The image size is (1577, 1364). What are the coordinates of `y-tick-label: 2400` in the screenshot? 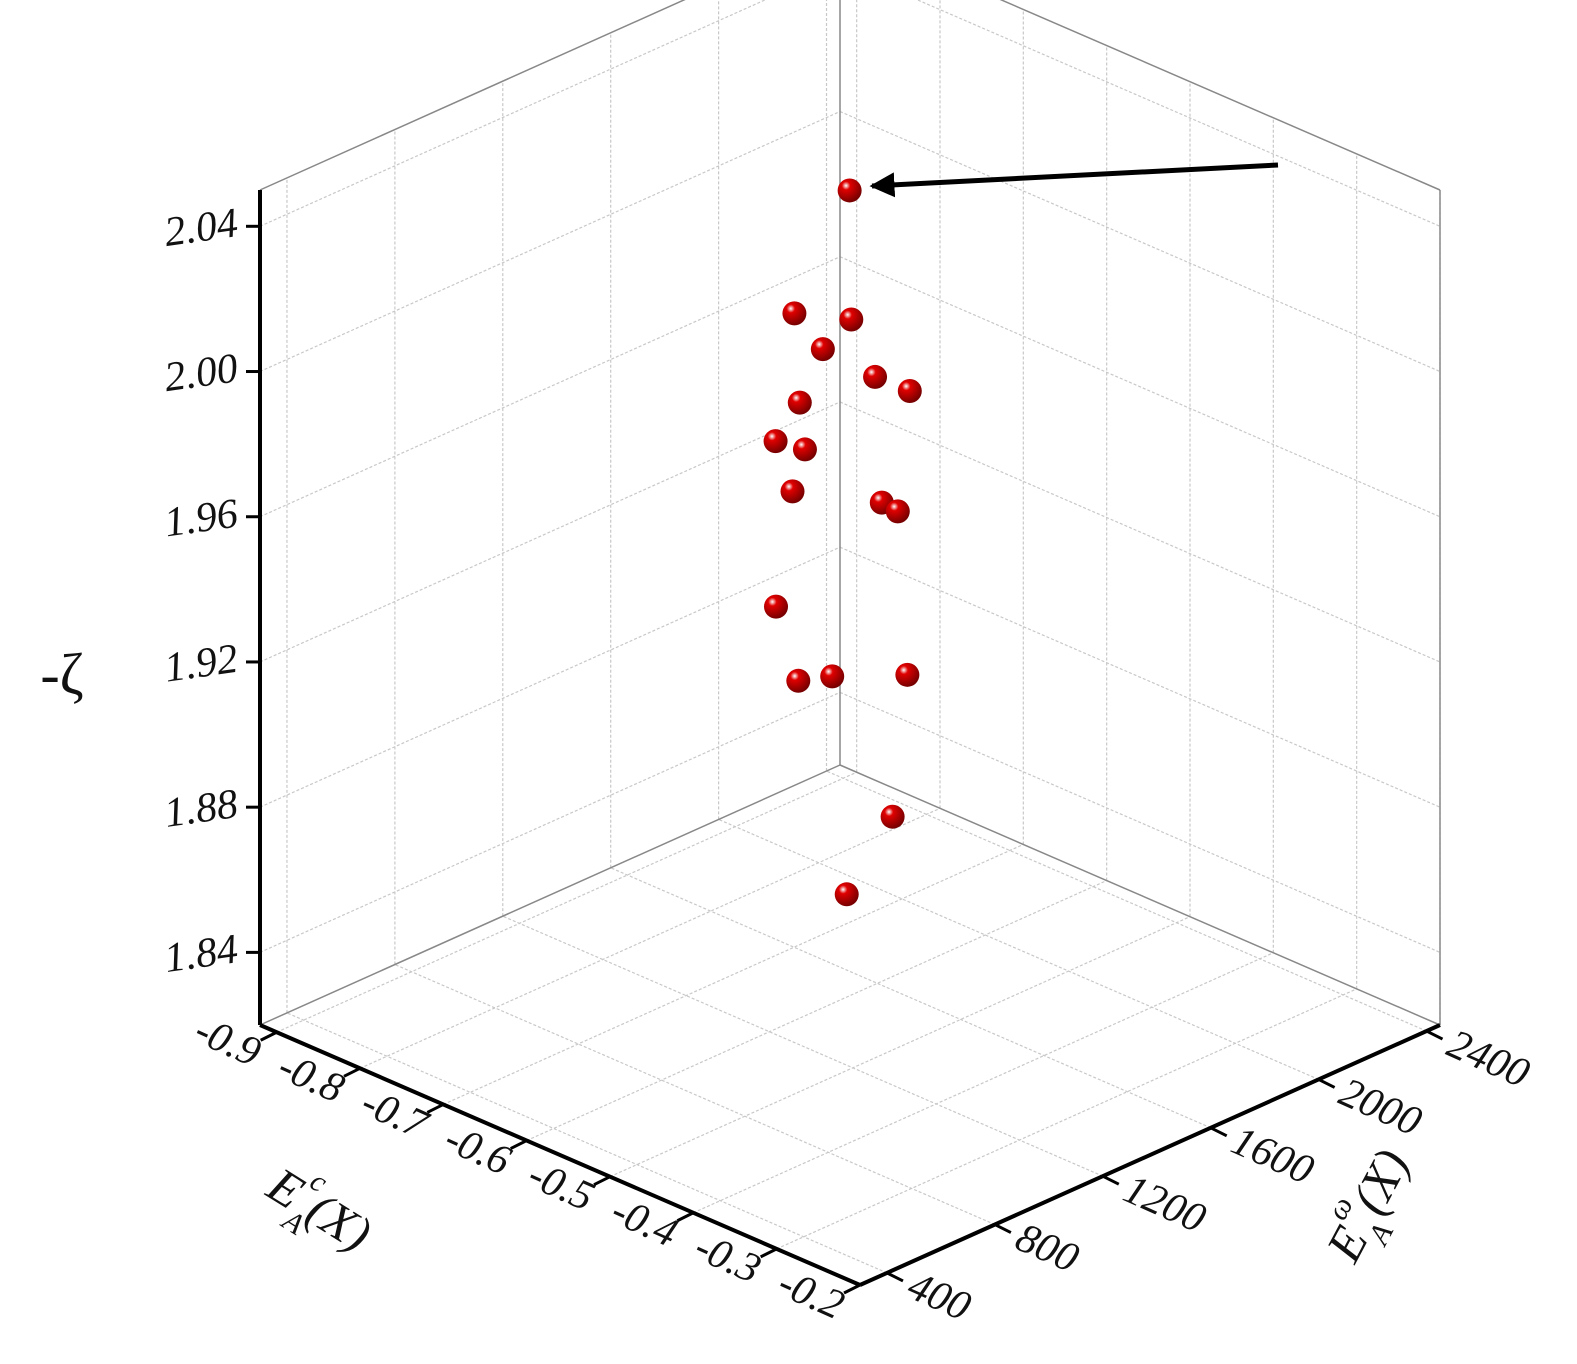 It's located at (1488, 1059).